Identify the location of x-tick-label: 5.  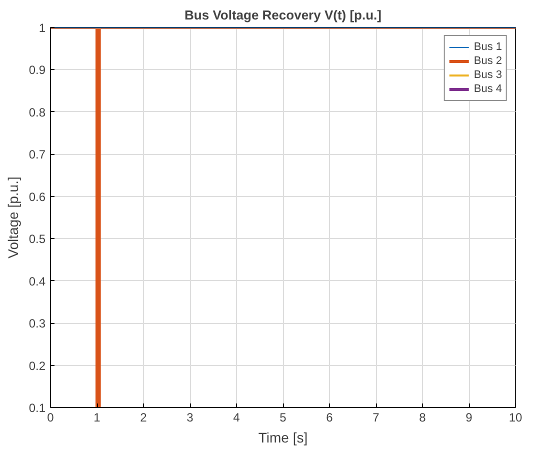
(283, 417).